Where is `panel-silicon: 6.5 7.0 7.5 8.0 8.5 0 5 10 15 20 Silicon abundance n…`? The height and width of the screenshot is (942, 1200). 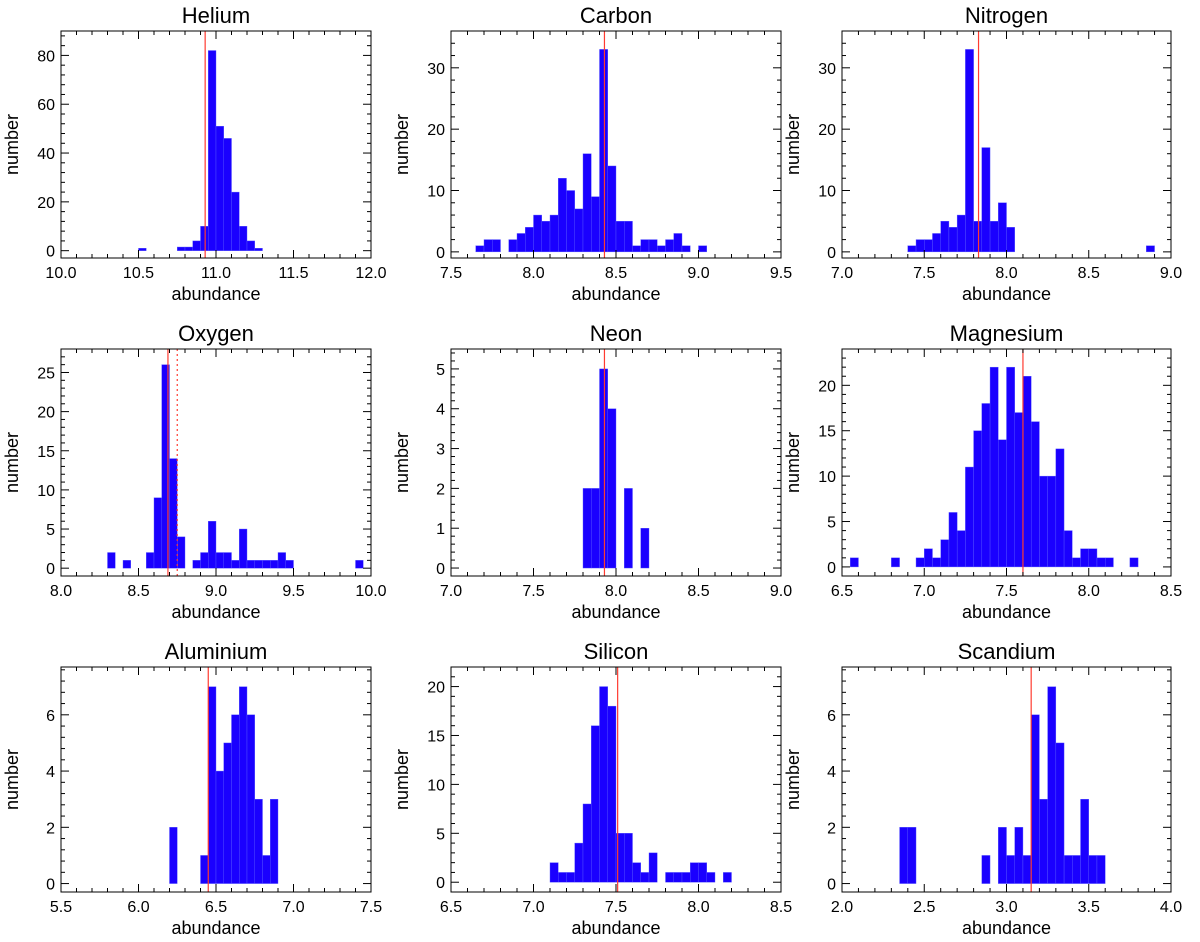 panel-silicon: 6.5 7.0 7.5 8.0 8.5 0 5 10 15 20 Silicon abundance n… is located at coordinates (592, 788).